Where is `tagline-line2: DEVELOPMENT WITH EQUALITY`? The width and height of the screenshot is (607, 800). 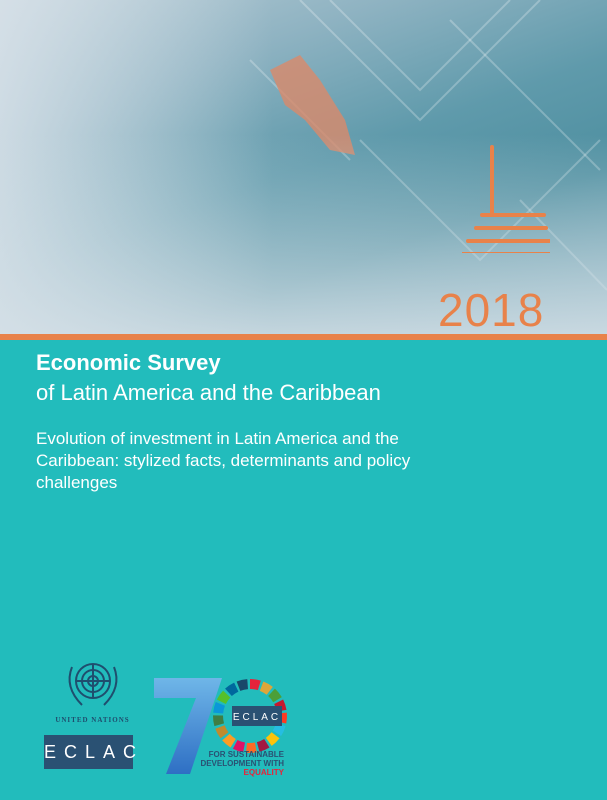 tagline-line2: DEVELOPMENT WITH EQUALITY is located at coordinates (232, 768).